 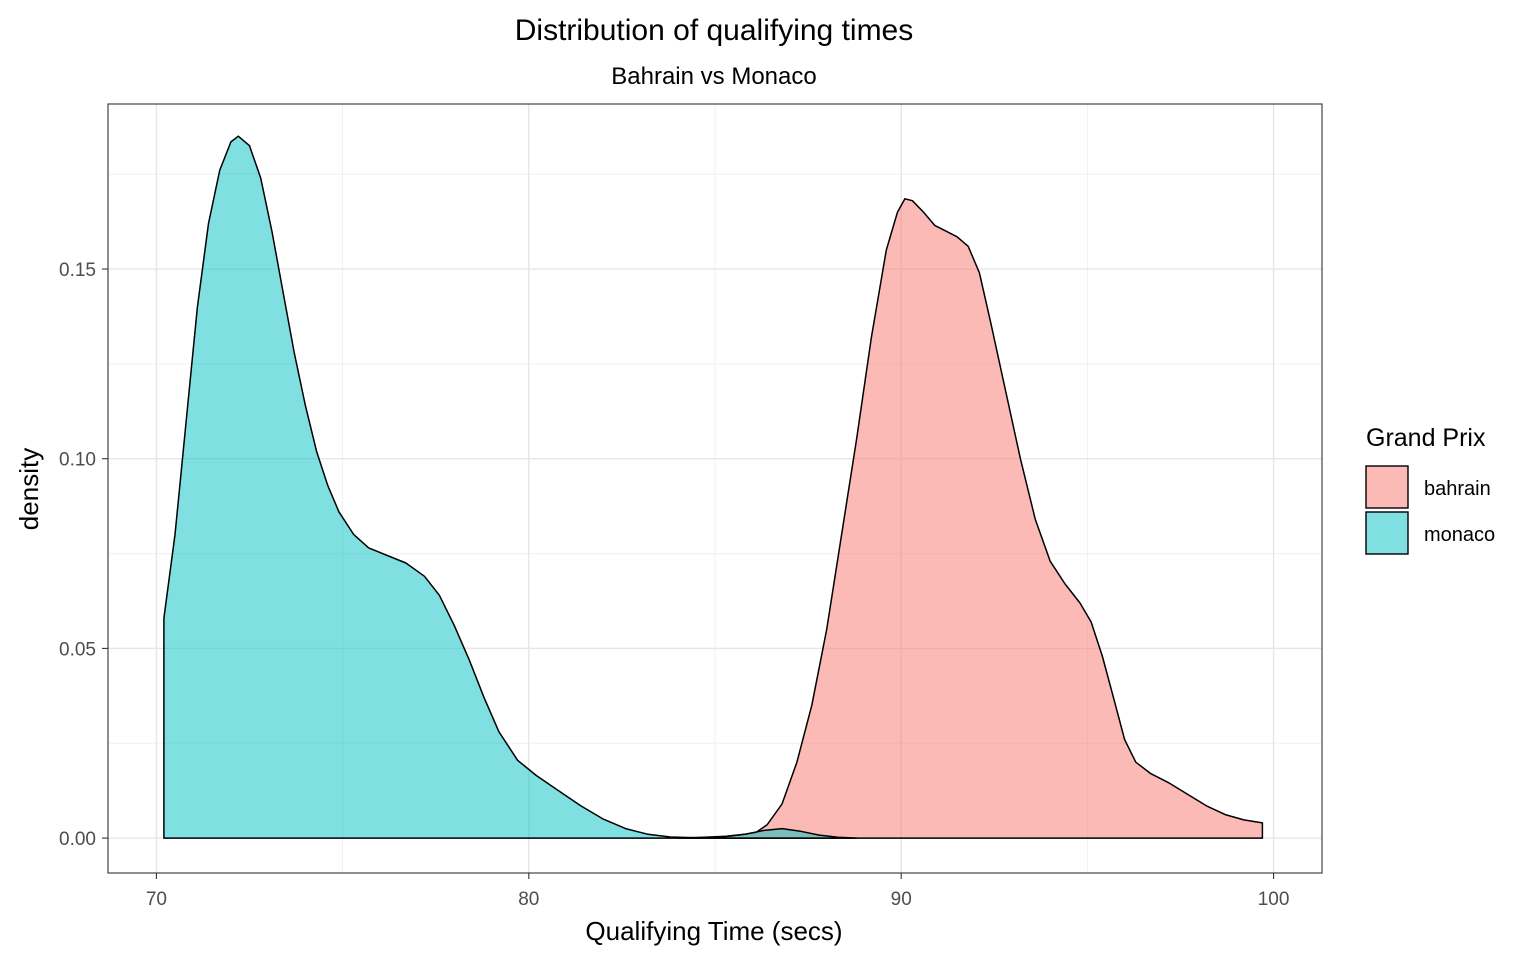 What do you see at coordinates (528, 899) in the screenshot?
I see `x-tick-label: 80` at bounding box center [528, 899].